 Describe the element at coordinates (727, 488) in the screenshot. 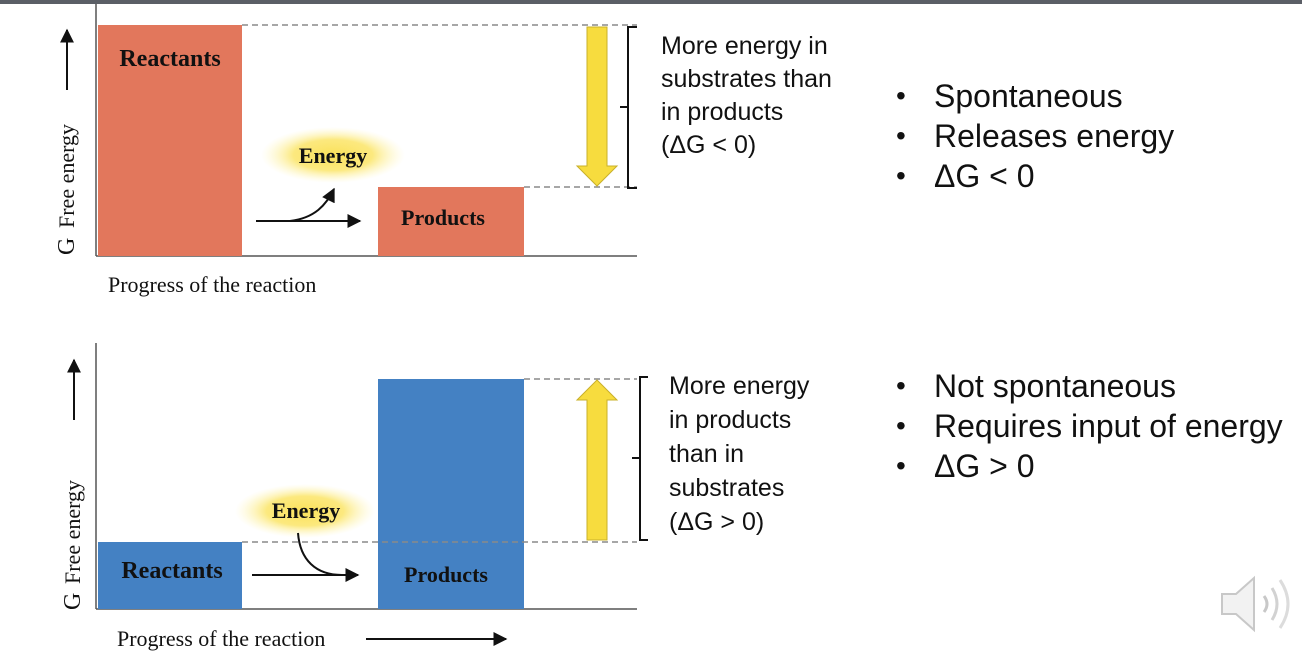

I see `annotation-line: substrates` at that location.